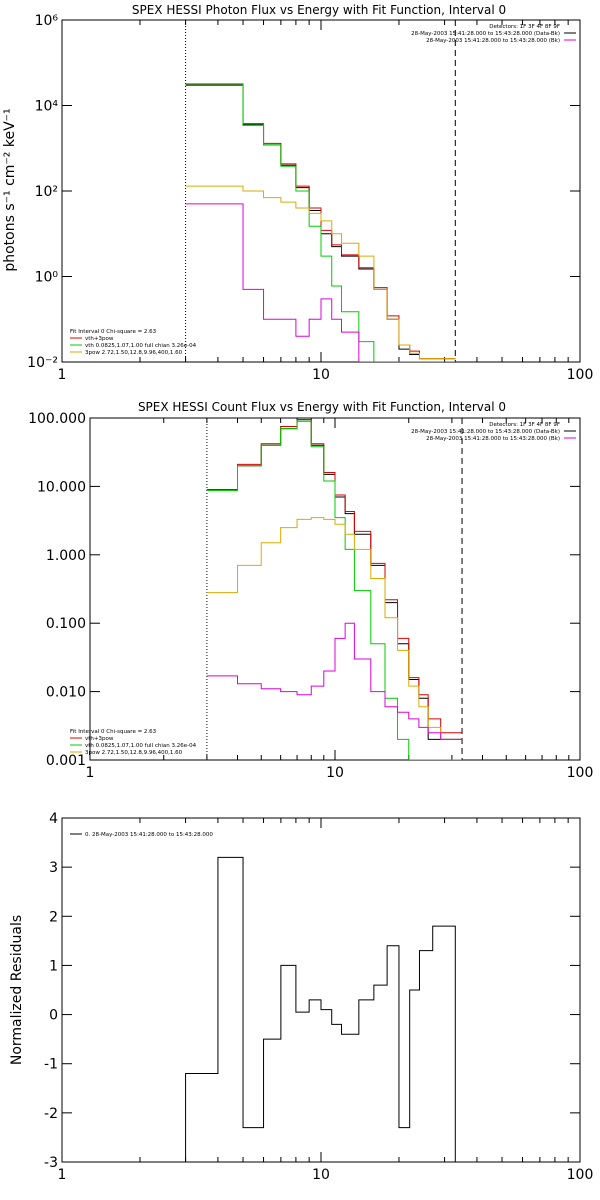 This screenshot has height=1200, width=600. I want to click on y-tick-label: 10², so click(46, 192).